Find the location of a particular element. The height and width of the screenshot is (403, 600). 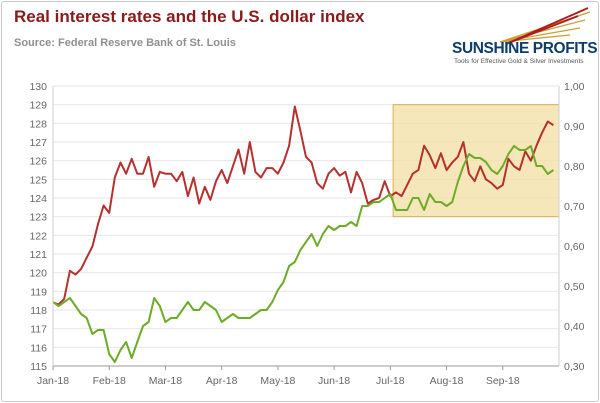

y-left-tick-label: 124 is located at coordinates (38, 199).